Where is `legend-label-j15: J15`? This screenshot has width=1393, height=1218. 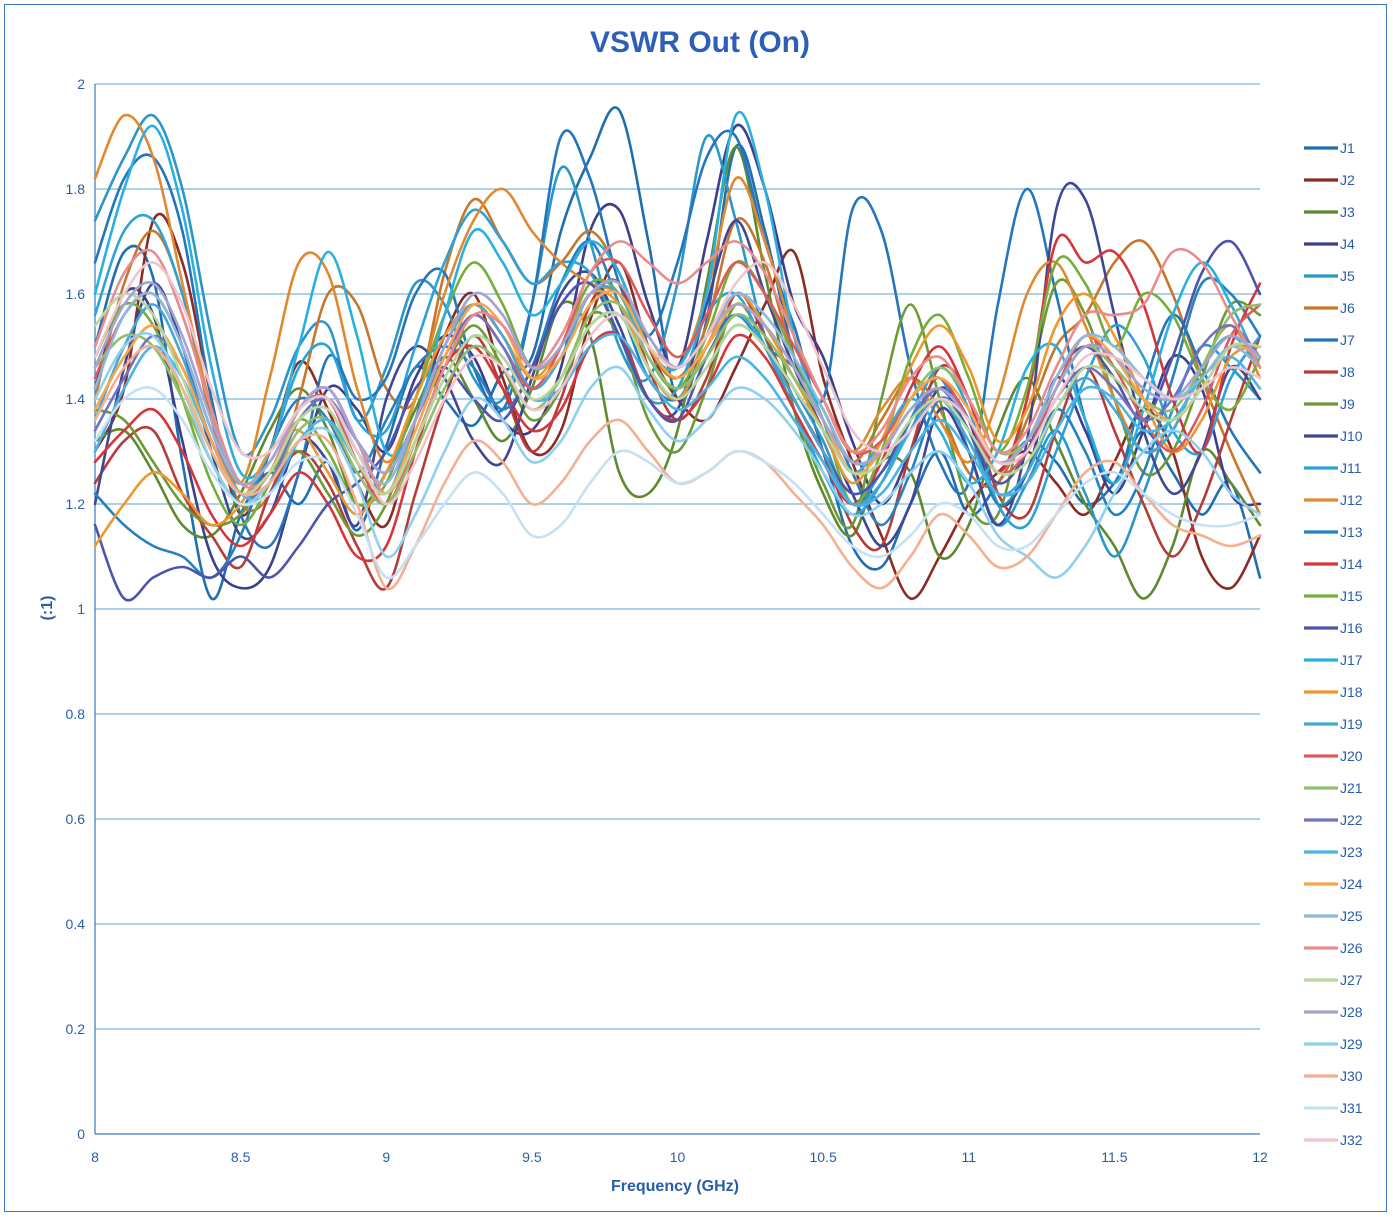 legend-label-j15: J15 is located at coordinates (1351, 596).